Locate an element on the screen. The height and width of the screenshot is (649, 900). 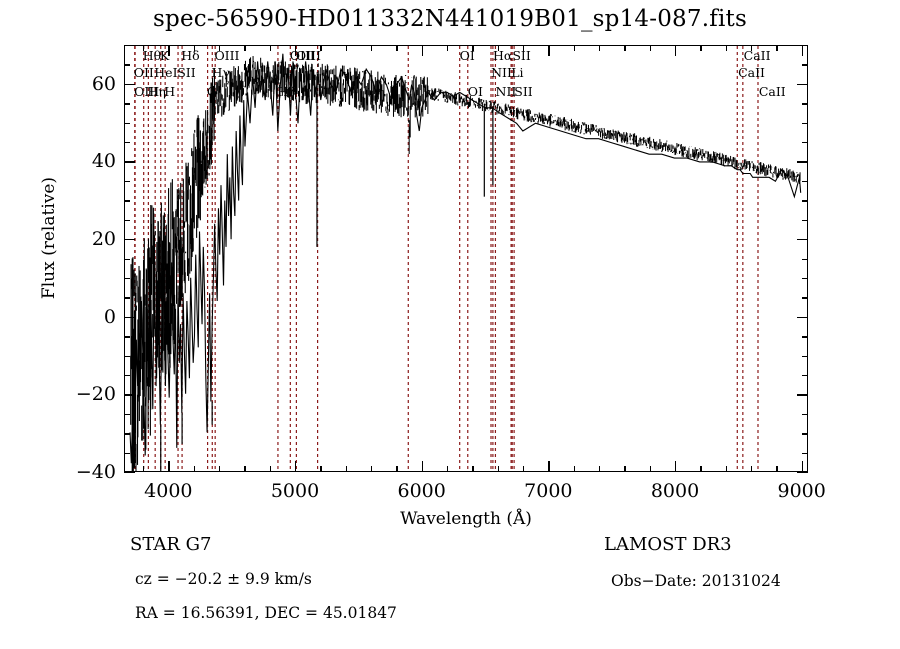
spectral-line-label: OIII is located at coordinates (147, 91).